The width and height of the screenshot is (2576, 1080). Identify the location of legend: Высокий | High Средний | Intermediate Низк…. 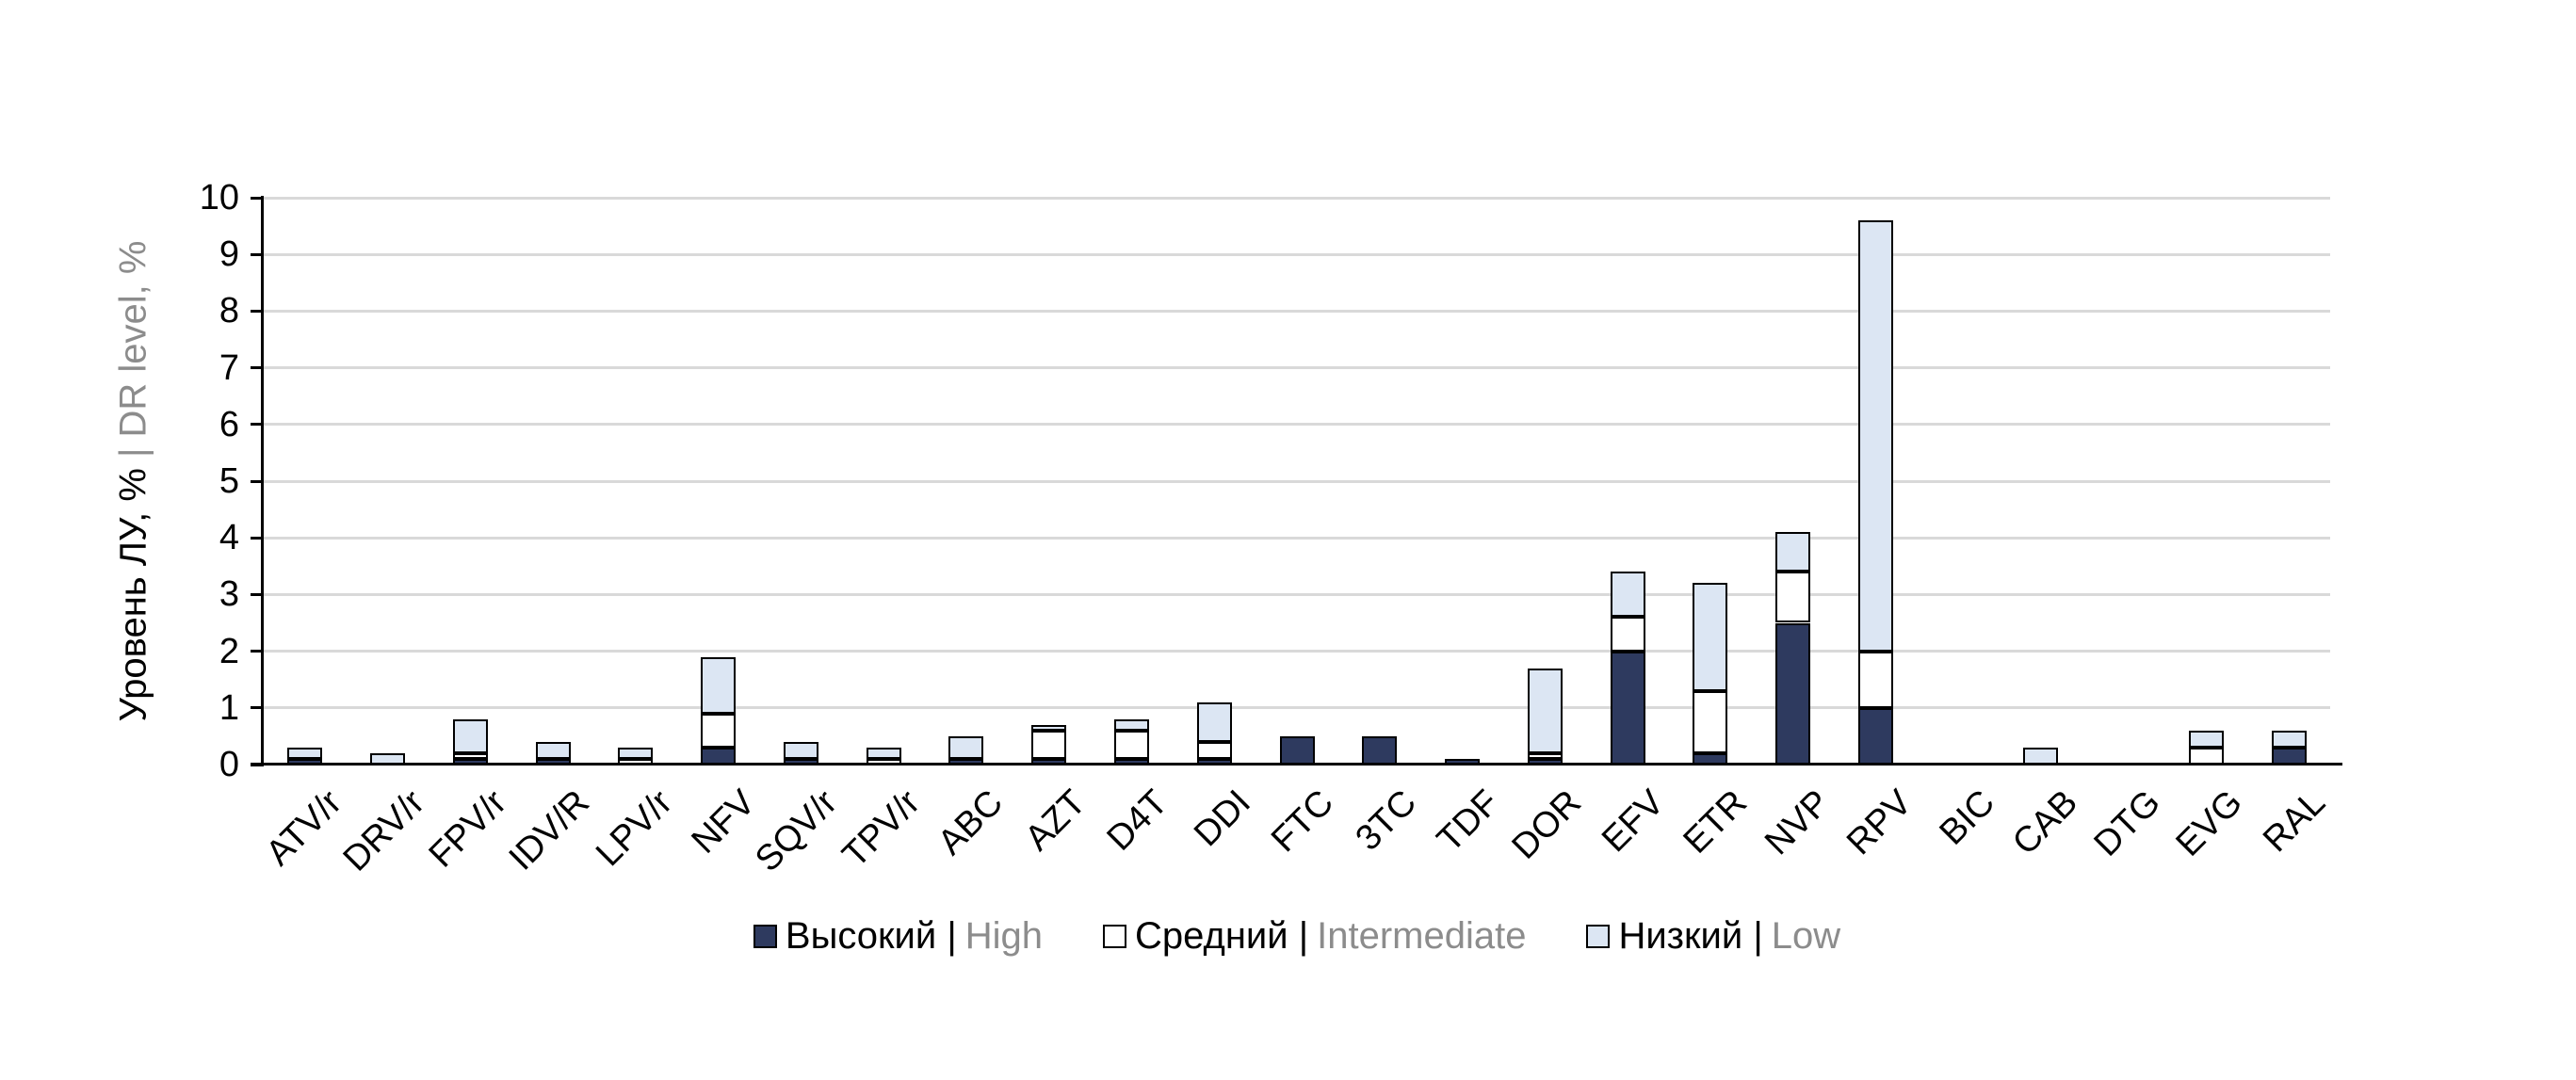
(1297, 937).